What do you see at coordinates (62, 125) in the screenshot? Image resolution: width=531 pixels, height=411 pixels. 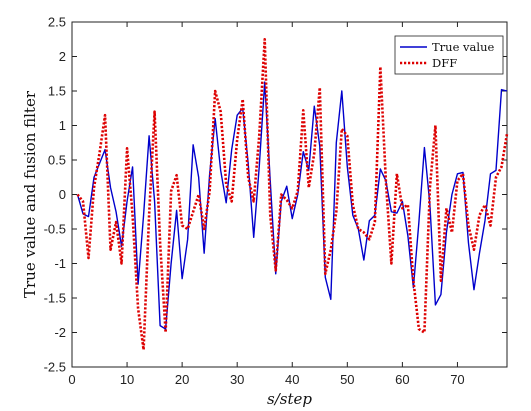 I see `y-tick-label: 1` at bounding box center [62, 125].